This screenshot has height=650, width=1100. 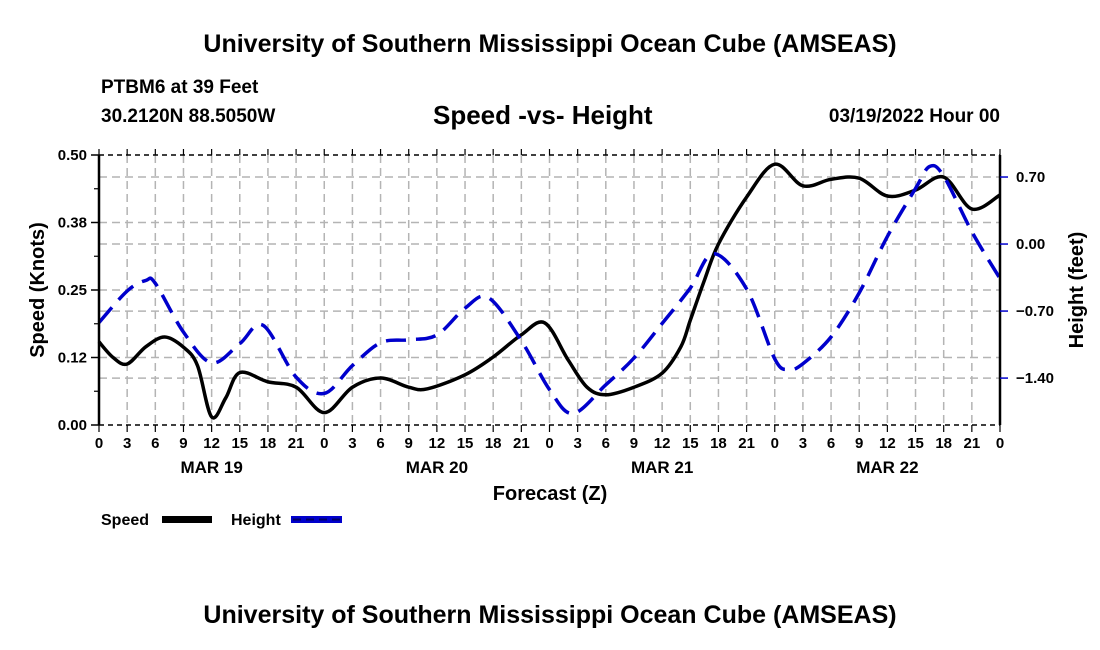 I want to click on y2-tick-label: −0.70, so click(x=1035, y=311).